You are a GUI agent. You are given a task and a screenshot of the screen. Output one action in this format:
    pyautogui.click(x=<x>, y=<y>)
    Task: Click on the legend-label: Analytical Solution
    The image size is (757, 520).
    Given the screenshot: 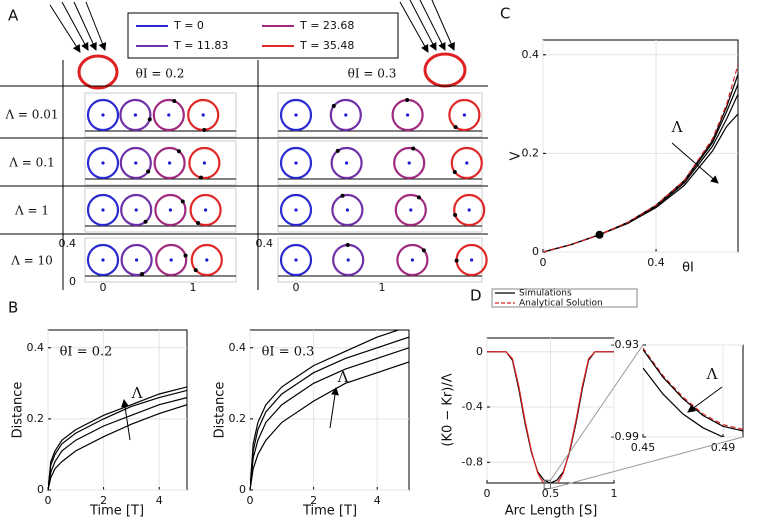 What is the action you would take?
    pyautogui.click(x=561, y=304)
    